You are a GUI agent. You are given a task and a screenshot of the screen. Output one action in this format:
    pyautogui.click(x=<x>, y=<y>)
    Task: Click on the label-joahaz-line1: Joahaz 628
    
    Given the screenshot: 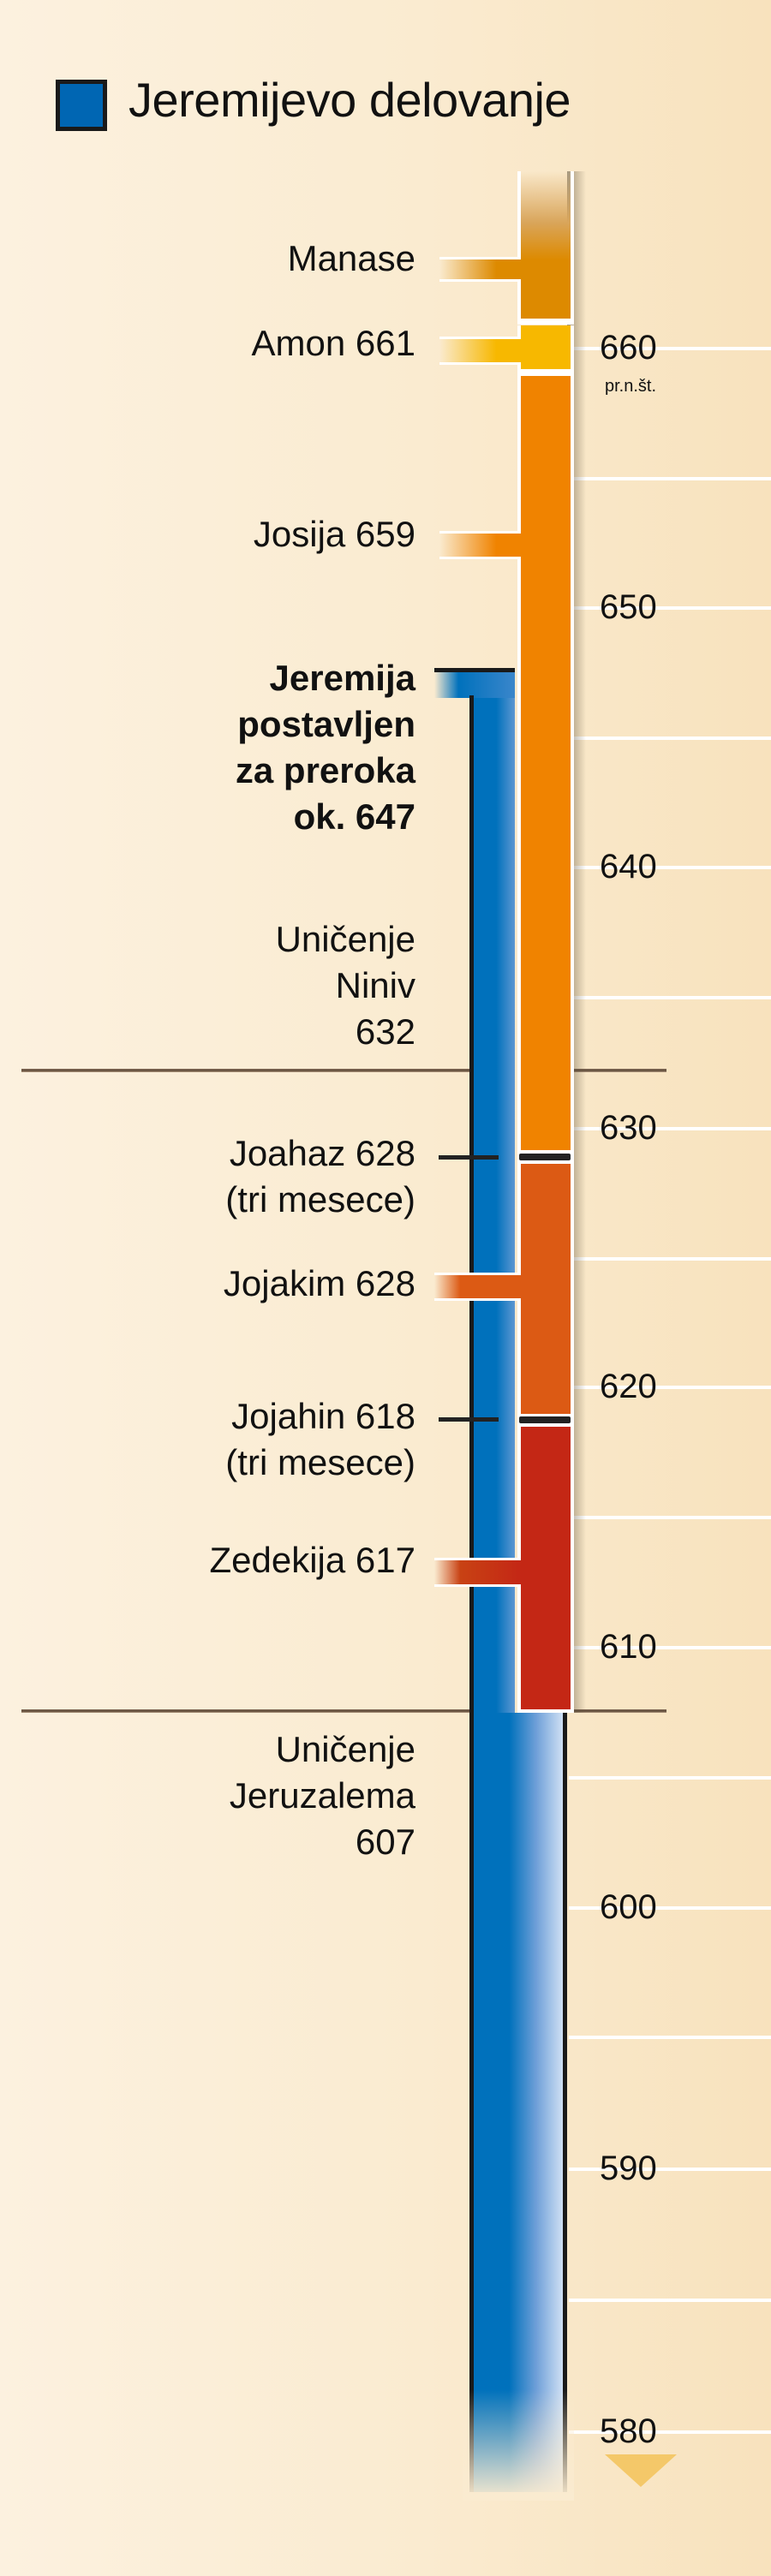 What is the action you would take?
    pyautogui.click(x=322, y=1153)
    